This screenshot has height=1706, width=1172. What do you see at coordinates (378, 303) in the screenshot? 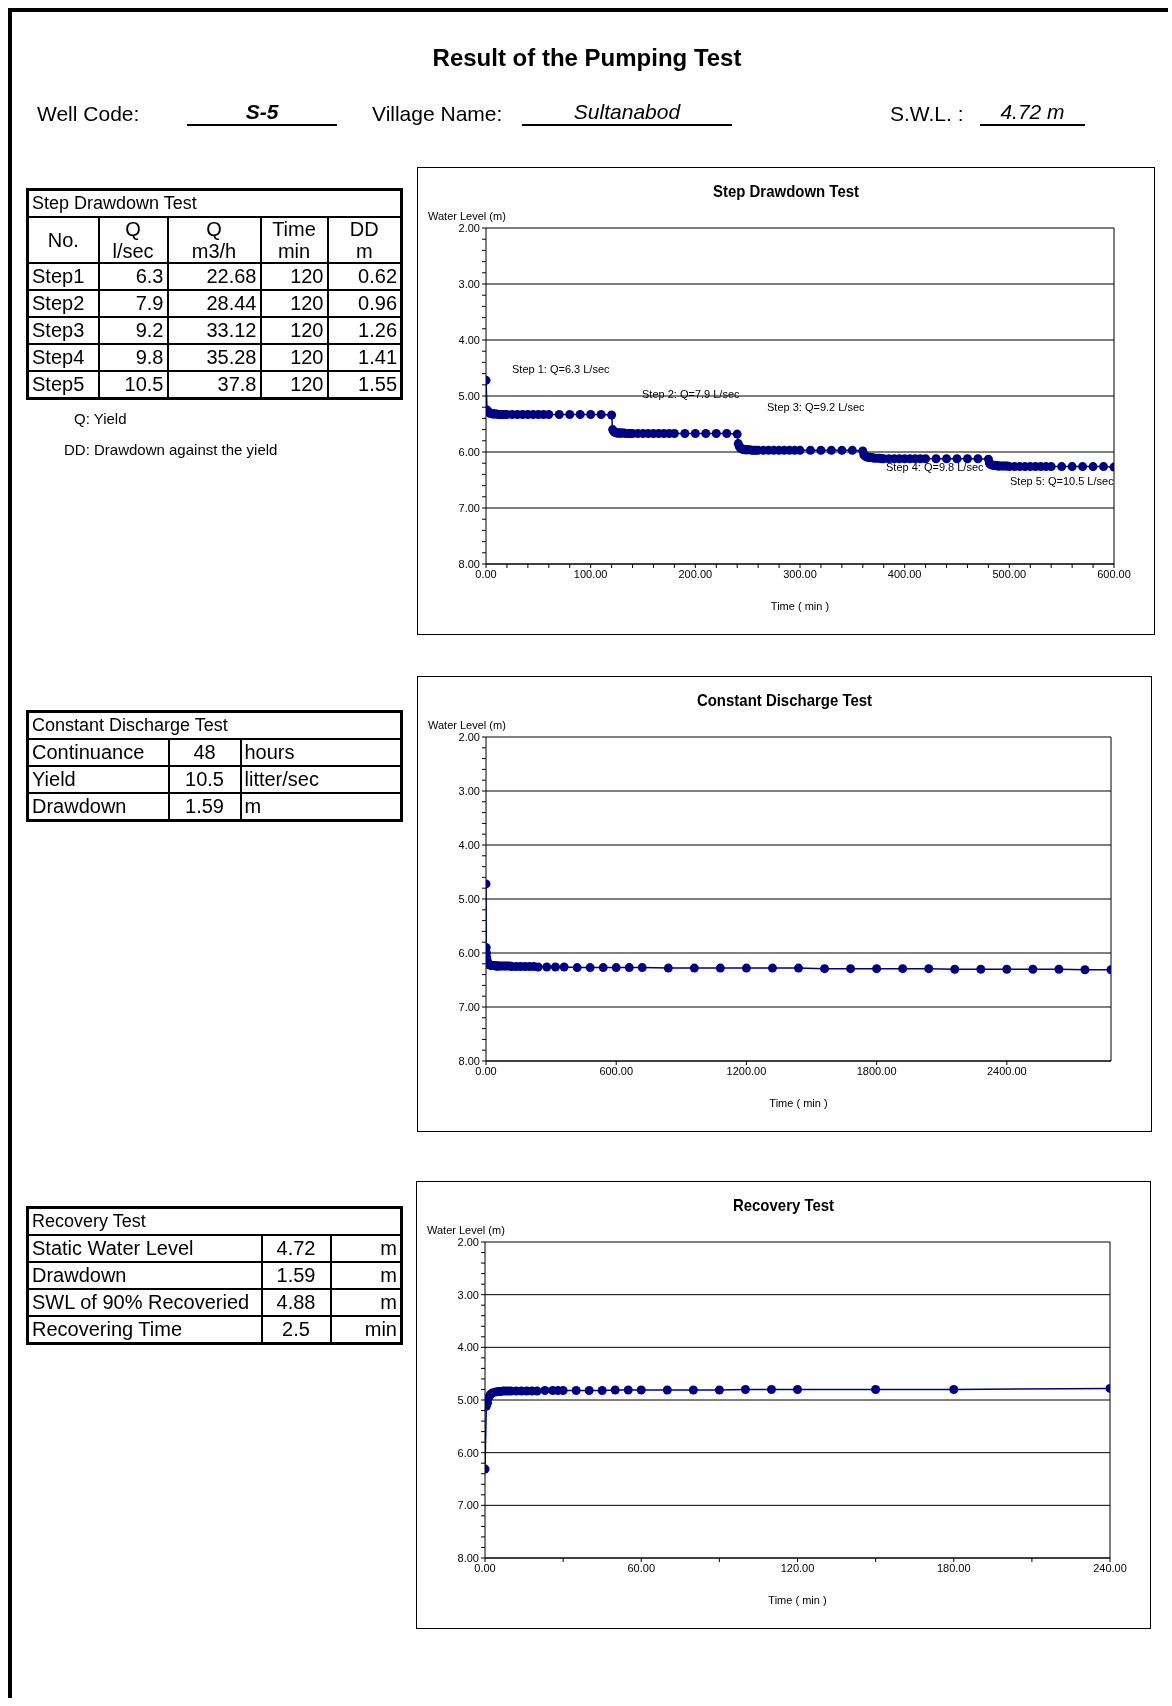
I see `text: 0.96` at bounding box center [378, 303].